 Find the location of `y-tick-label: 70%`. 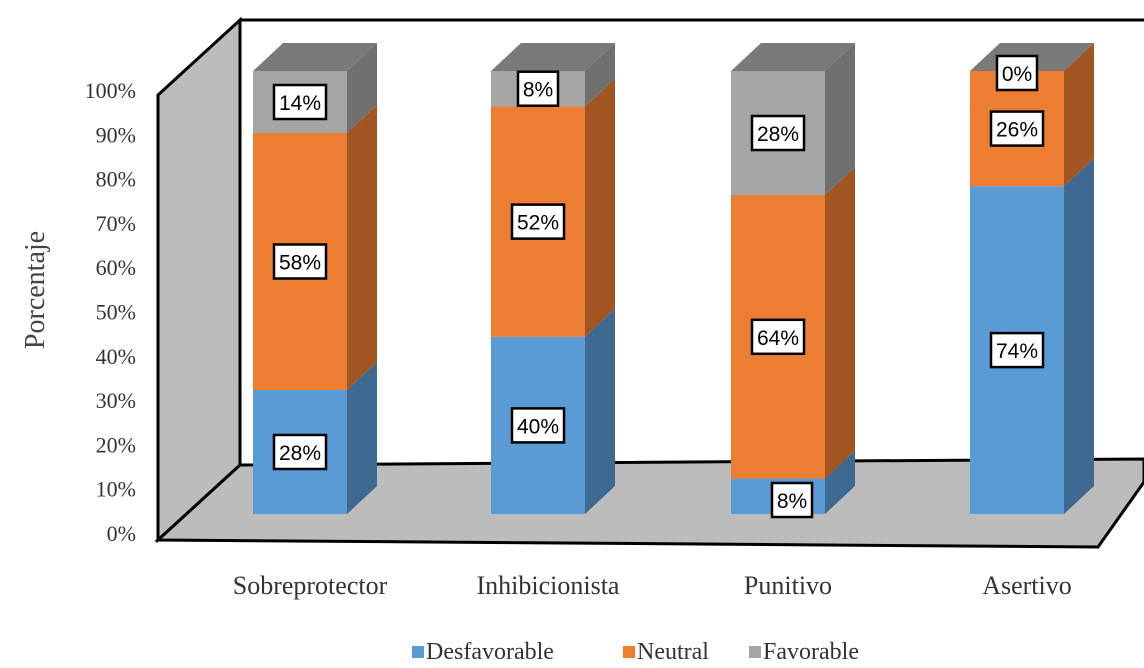

y-tick-label: 70% is located at coordinates (116, 223).